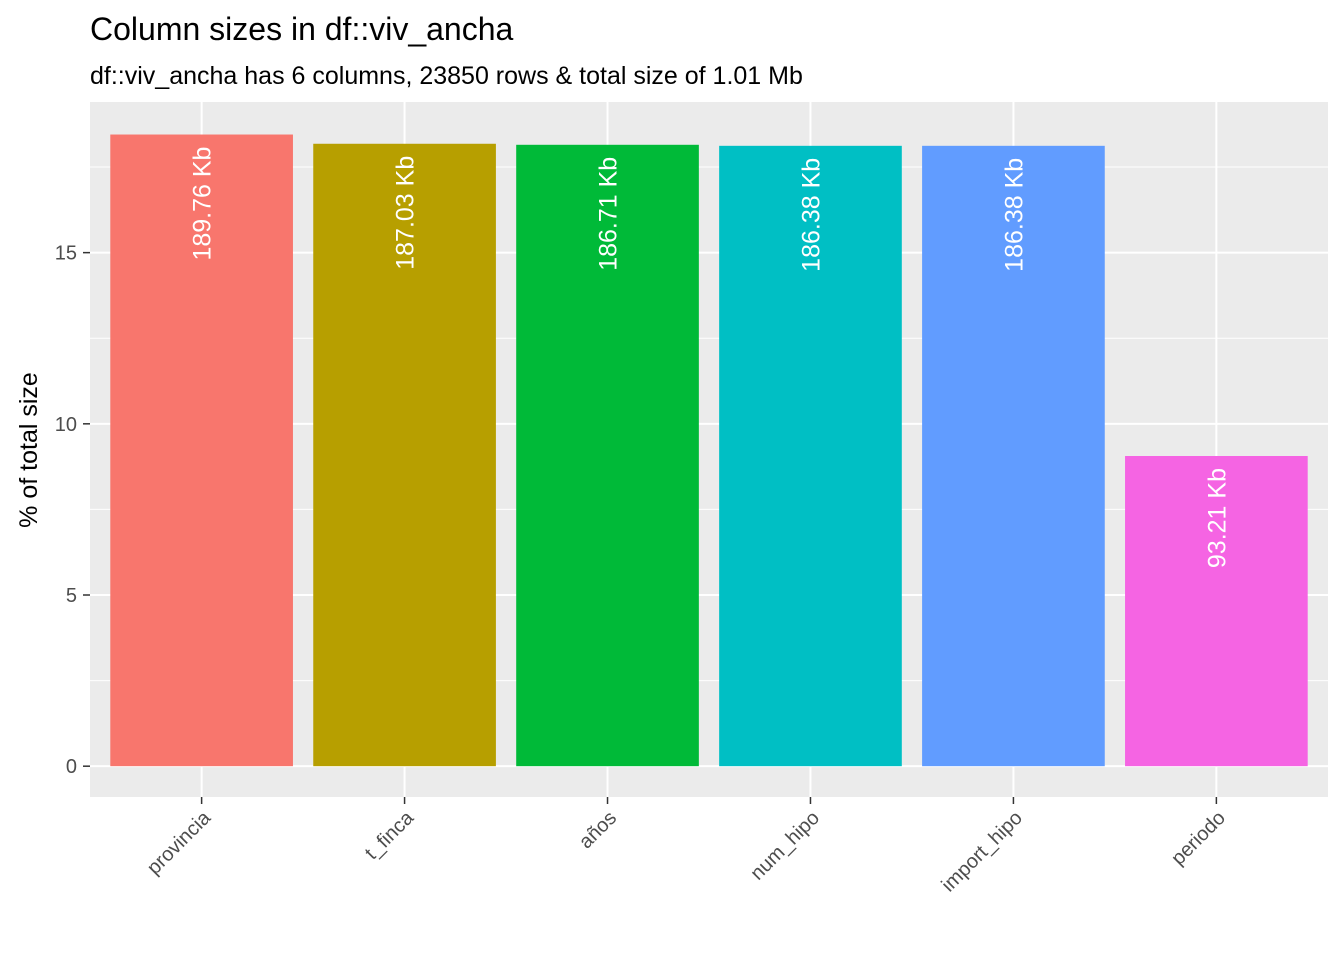  I want to click on bar-num_hipo, so click(810, 456).